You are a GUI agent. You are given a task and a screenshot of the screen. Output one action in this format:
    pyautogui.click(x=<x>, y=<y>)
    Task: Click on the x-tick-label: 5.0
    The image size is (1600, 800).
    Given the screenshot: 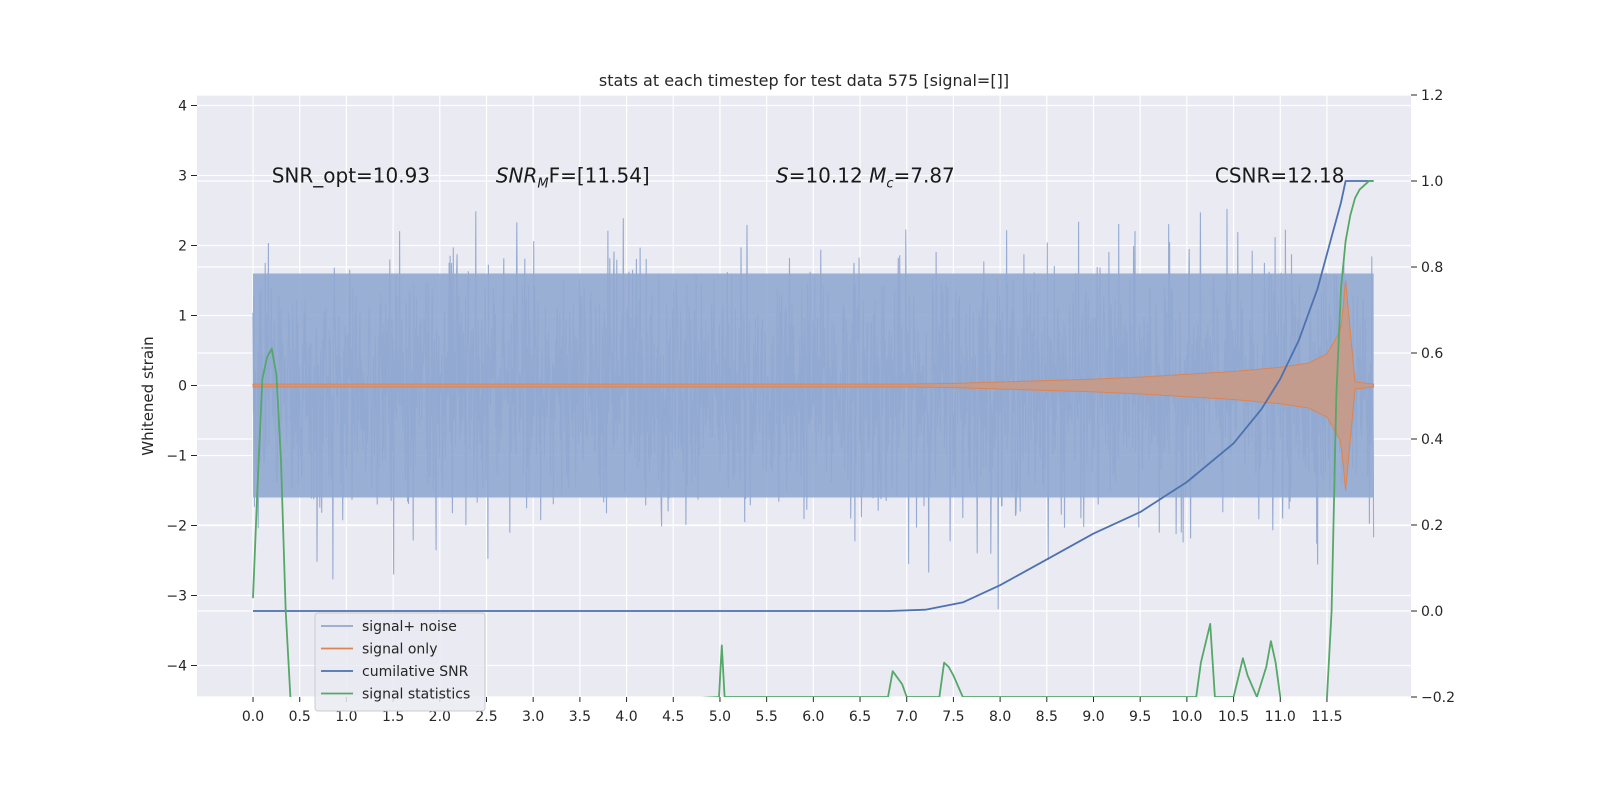 What is the action you would take?
    pyautogui.click(x=720, y=717)
    